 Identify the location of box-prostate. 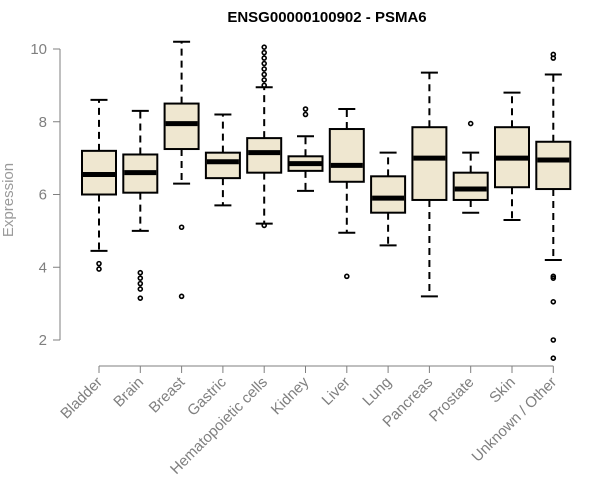
(470, 167).